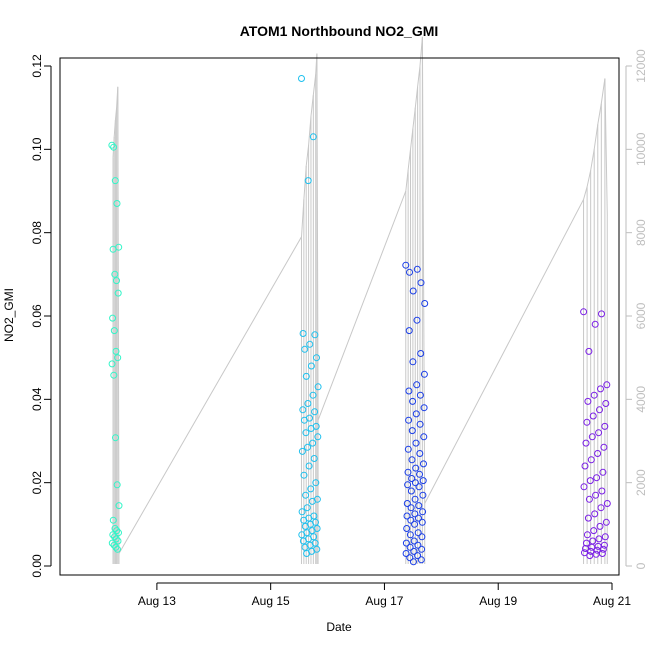 The height and width of the screenshot is (650, 650). Describe the element at coordinates (37, 66) in the screenshot. I see `y-tick-label: 0.12` at that location.